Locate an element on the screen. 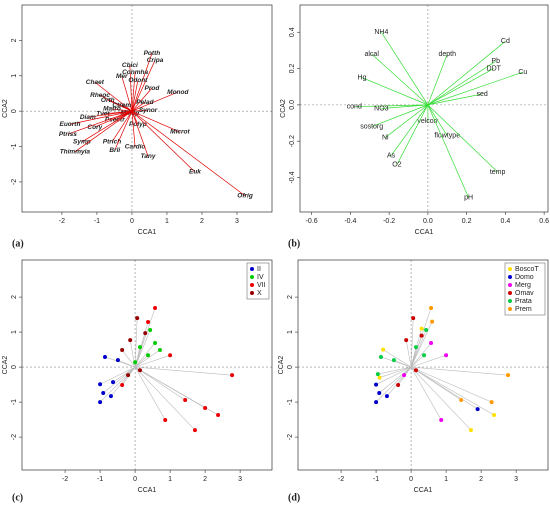  y-tick-label: -1 is located at coordinates (290, 402).